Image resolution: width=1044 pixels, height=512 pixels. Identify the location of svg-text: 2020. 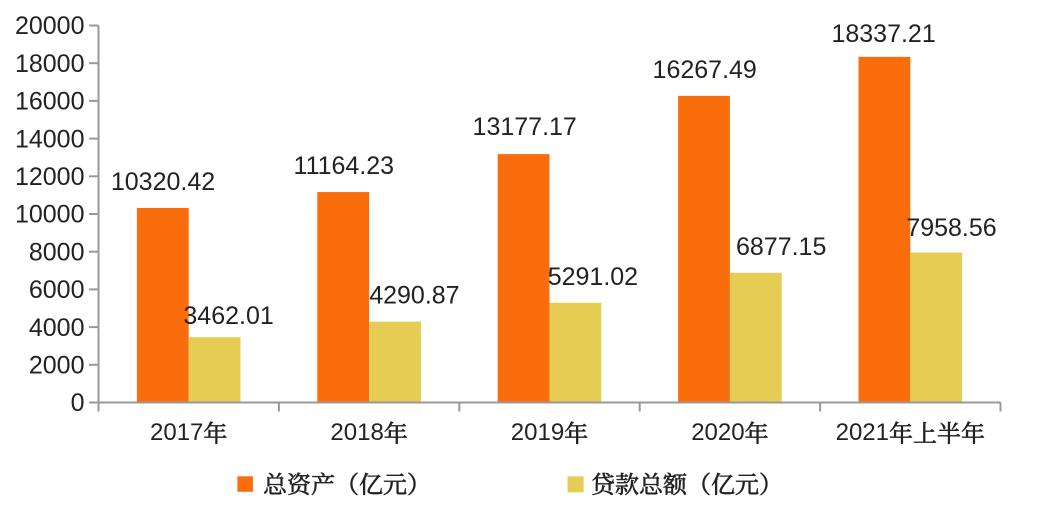
(717, 432).